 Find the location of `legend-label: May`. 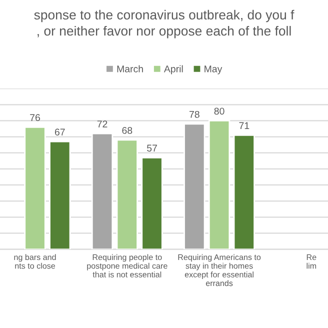

legend-label: May is located at coordinates (213, 70).